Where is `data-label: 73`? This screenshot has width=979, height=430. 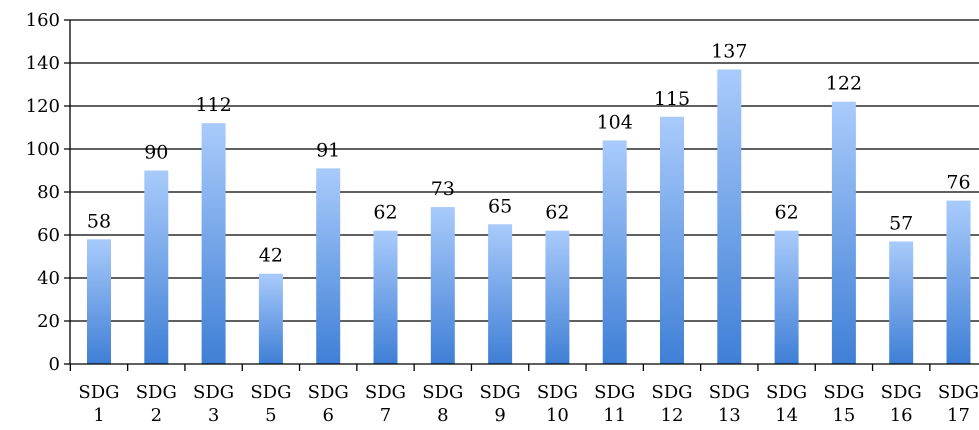
data-label: 73 is located at coordinates (443, 189).